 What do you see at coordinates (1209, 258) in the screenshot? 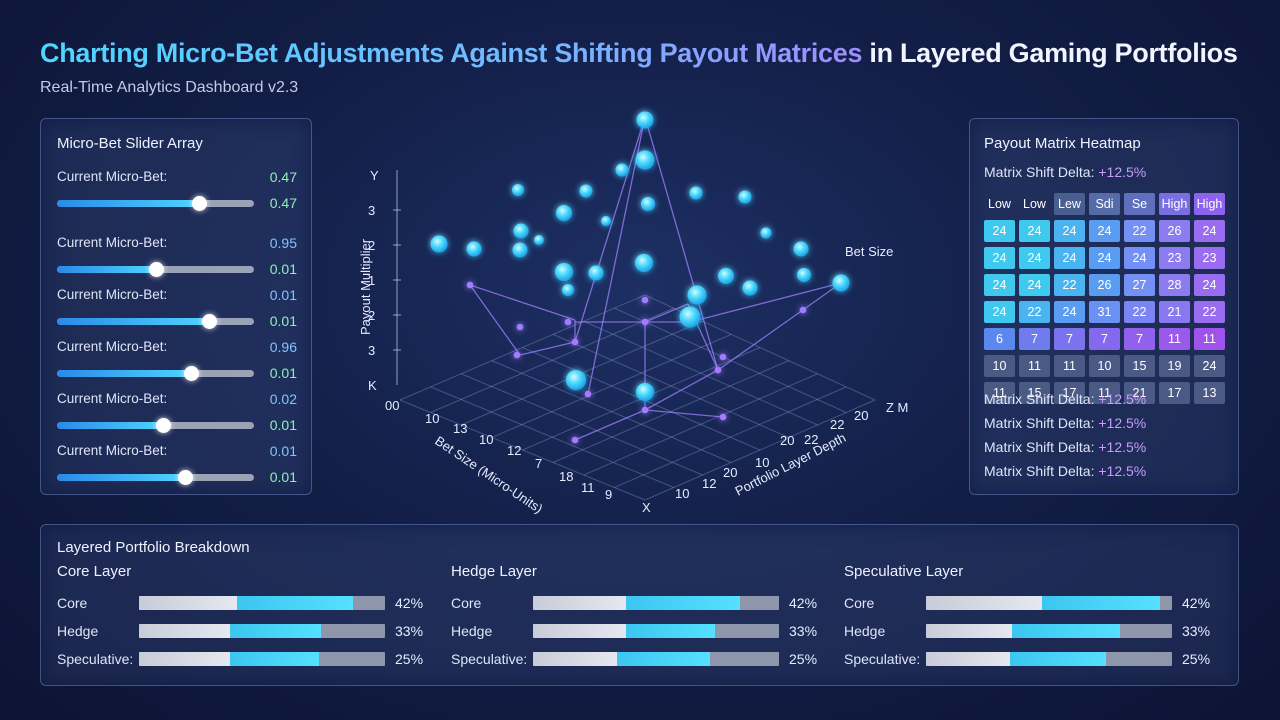
I see `heatmap-cell: 23` at bounding box center [1209, 258].